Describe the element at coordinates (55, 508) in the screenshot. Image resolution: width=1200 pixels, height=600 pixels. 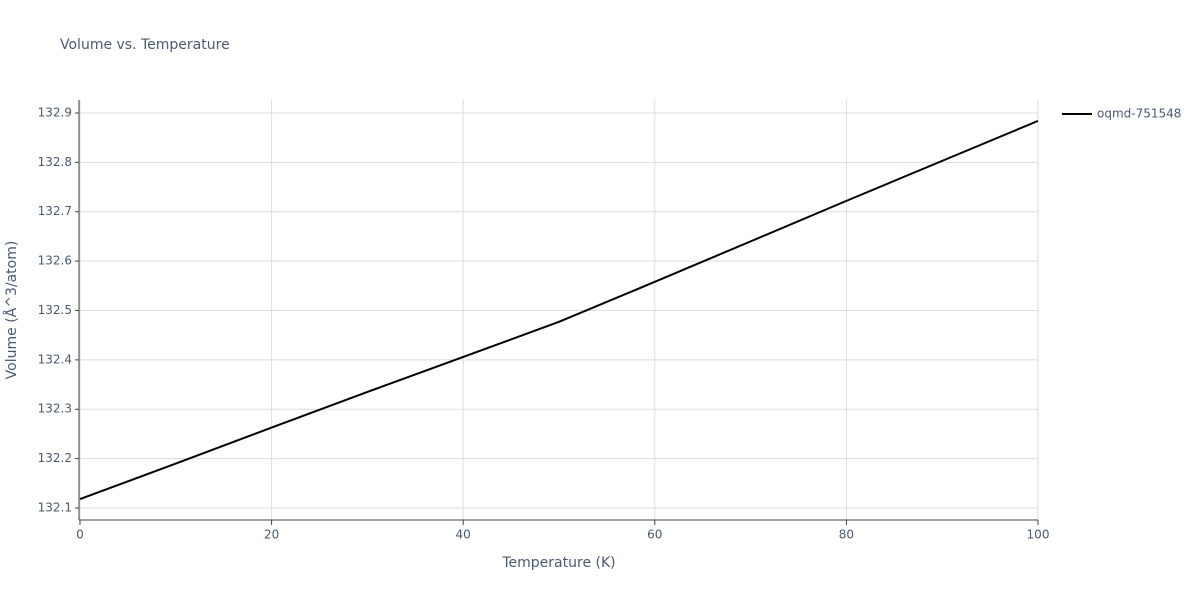
I see `y-tick-label: 132.1` at that location.